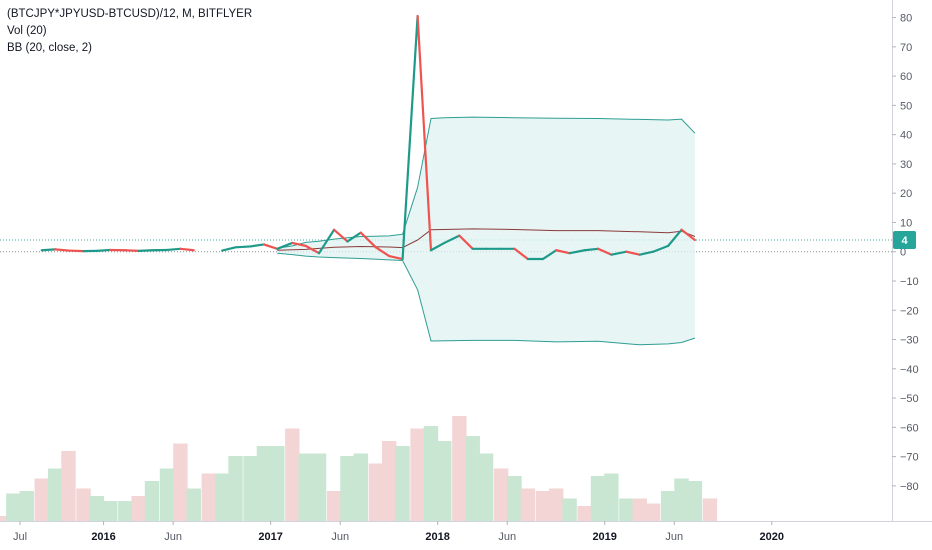 This screenshot has width=932, height=550. Describe the element at coordinates (906, 223) in the screenshot. I see `y-tick-label: 10` at that location.